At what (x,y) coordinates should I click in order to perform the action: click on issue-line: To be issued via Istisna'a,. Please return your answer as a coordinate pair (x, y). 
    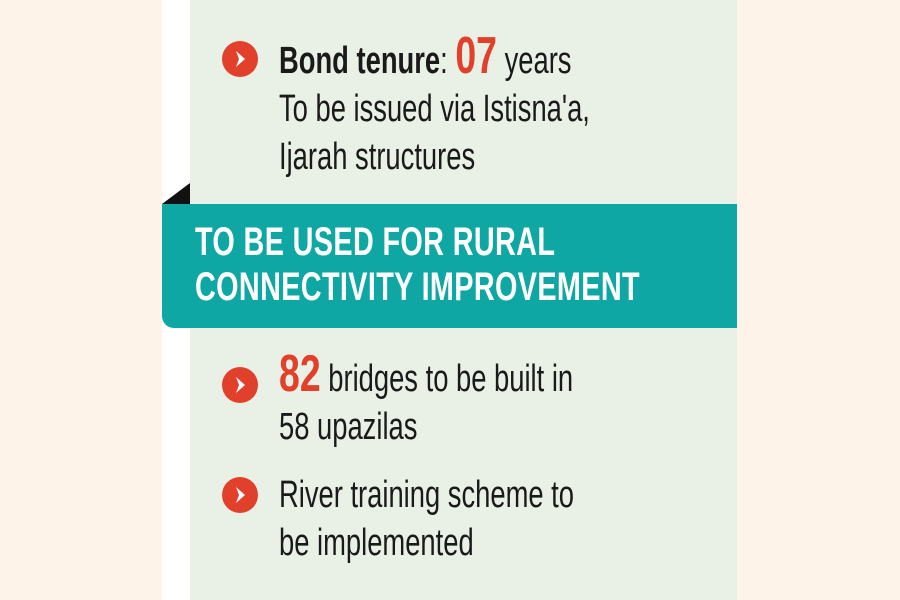
    Looking at the image, I should click on (434, 109).